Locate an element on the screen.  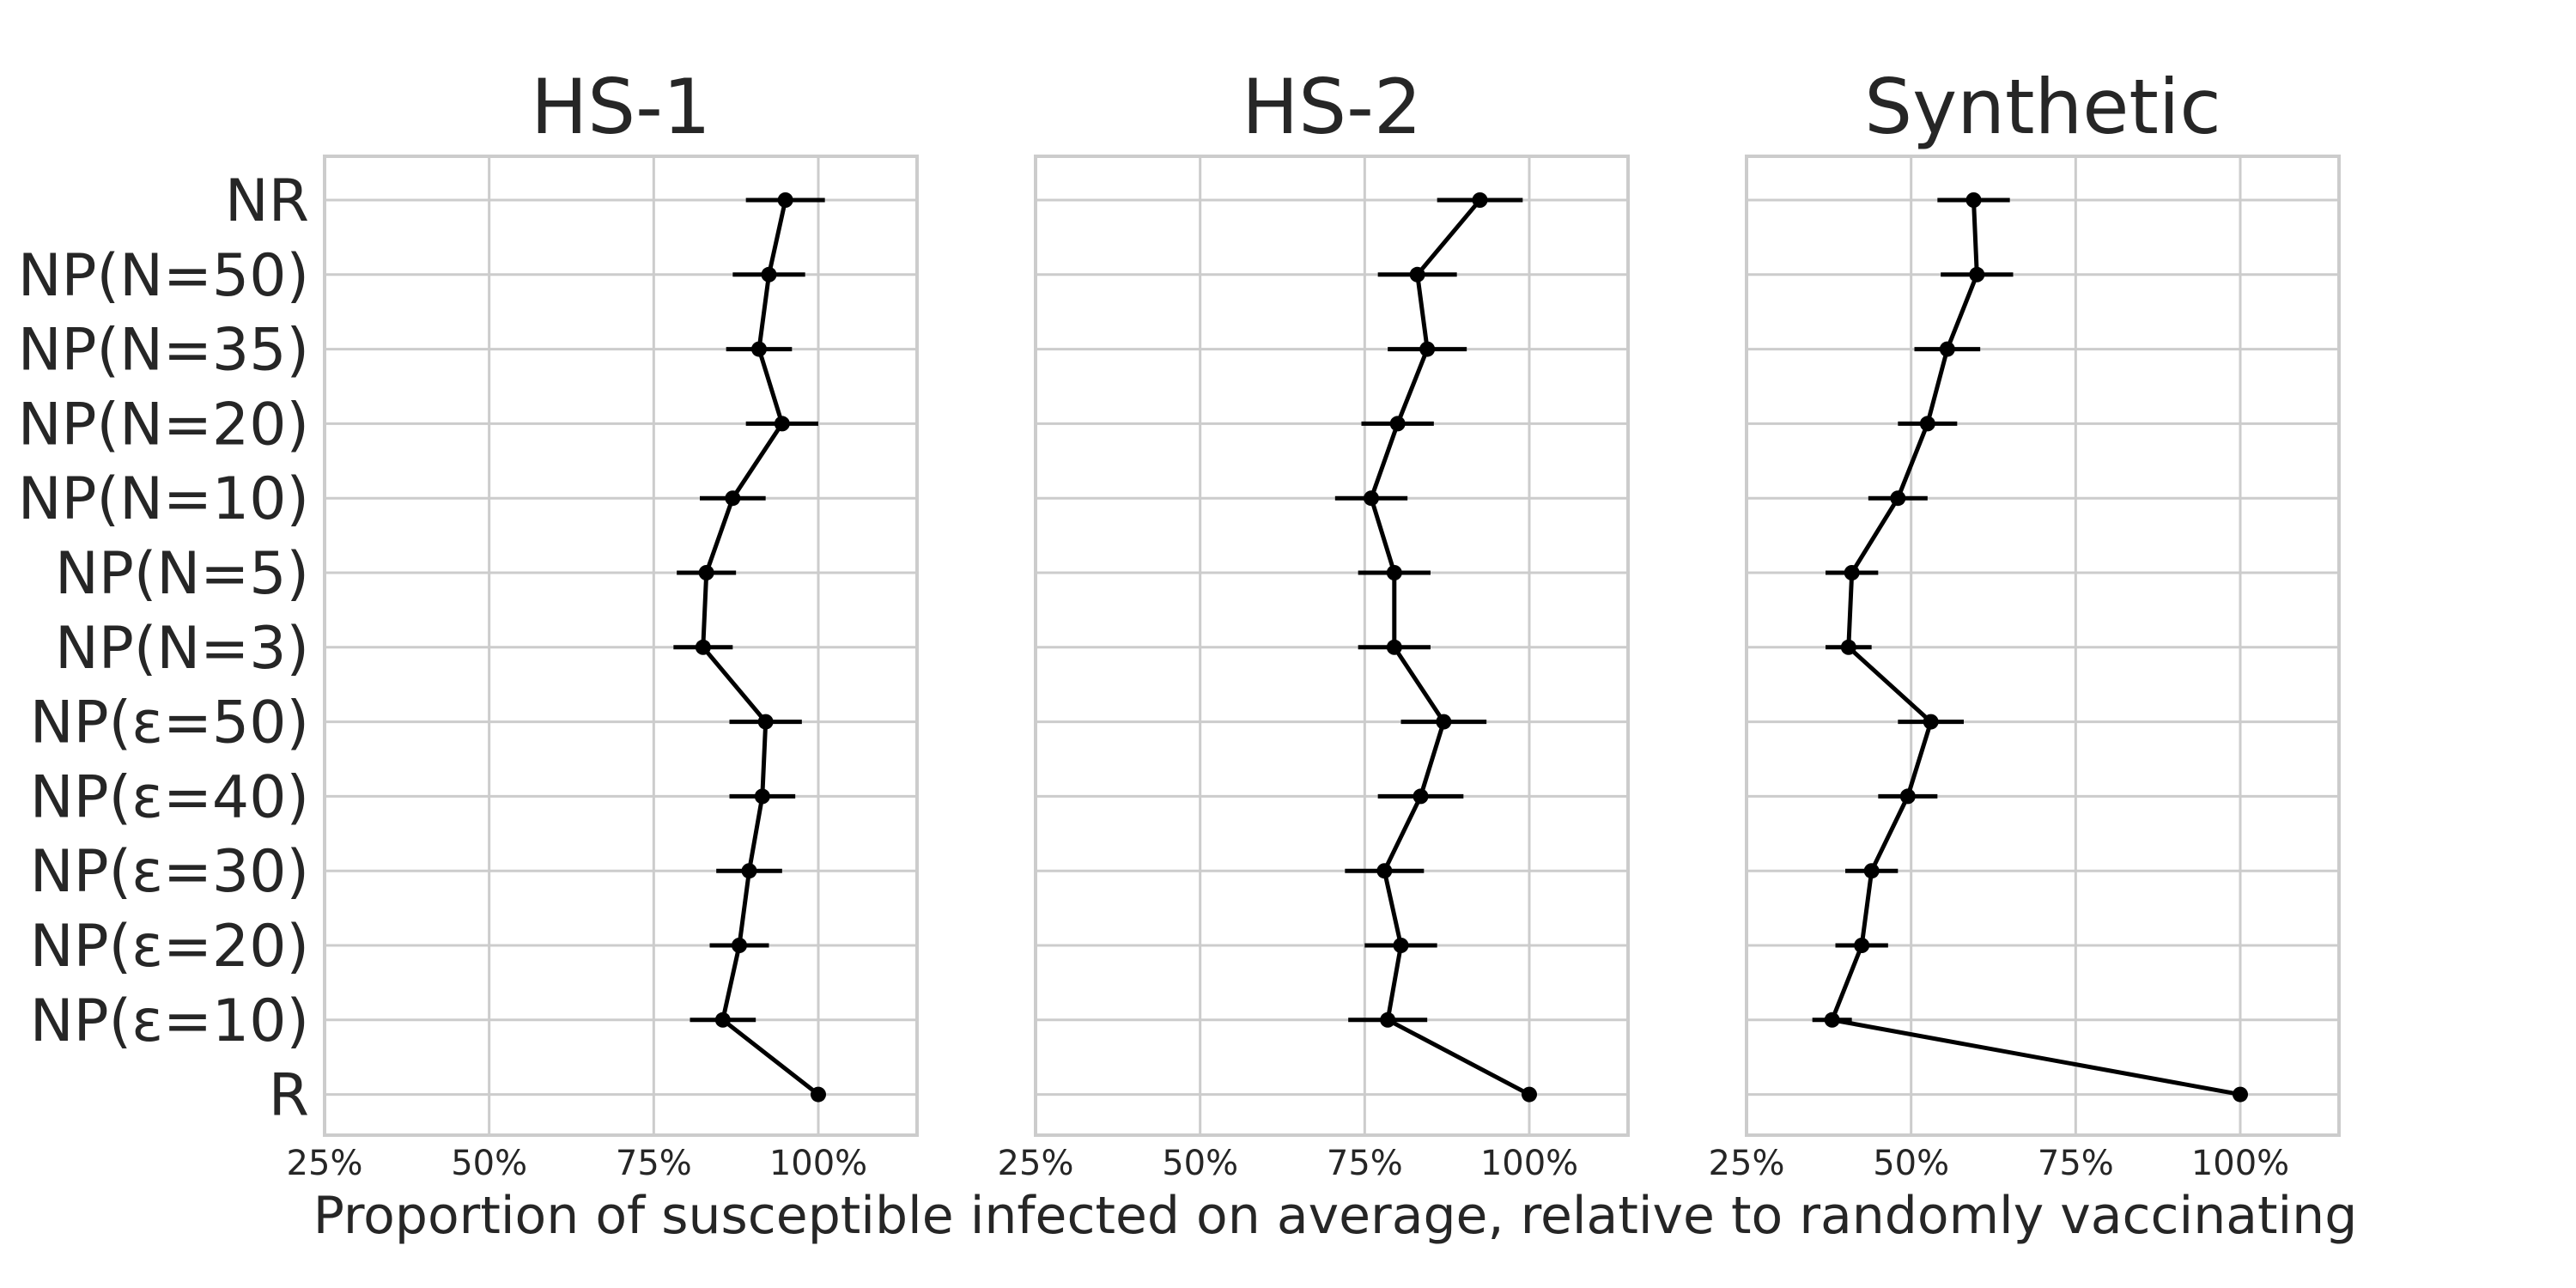
category-label: NP(N=10) is located at coordinates (164, 499).